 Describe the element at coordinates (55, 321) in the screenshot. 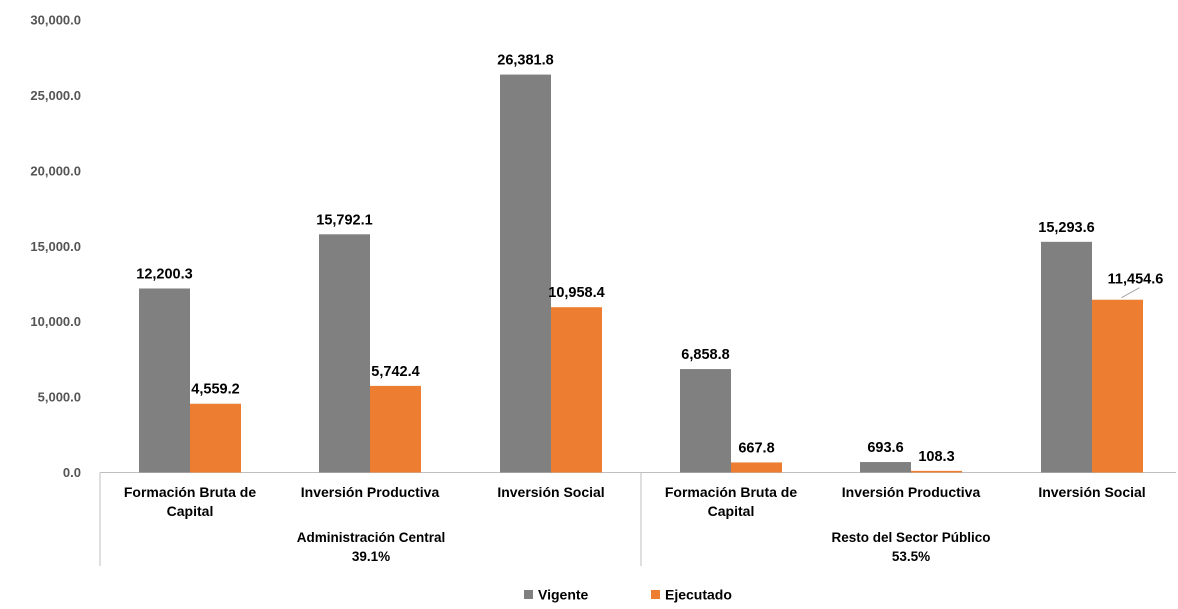

I see `y-tick-label: 10,000.0` at that location.